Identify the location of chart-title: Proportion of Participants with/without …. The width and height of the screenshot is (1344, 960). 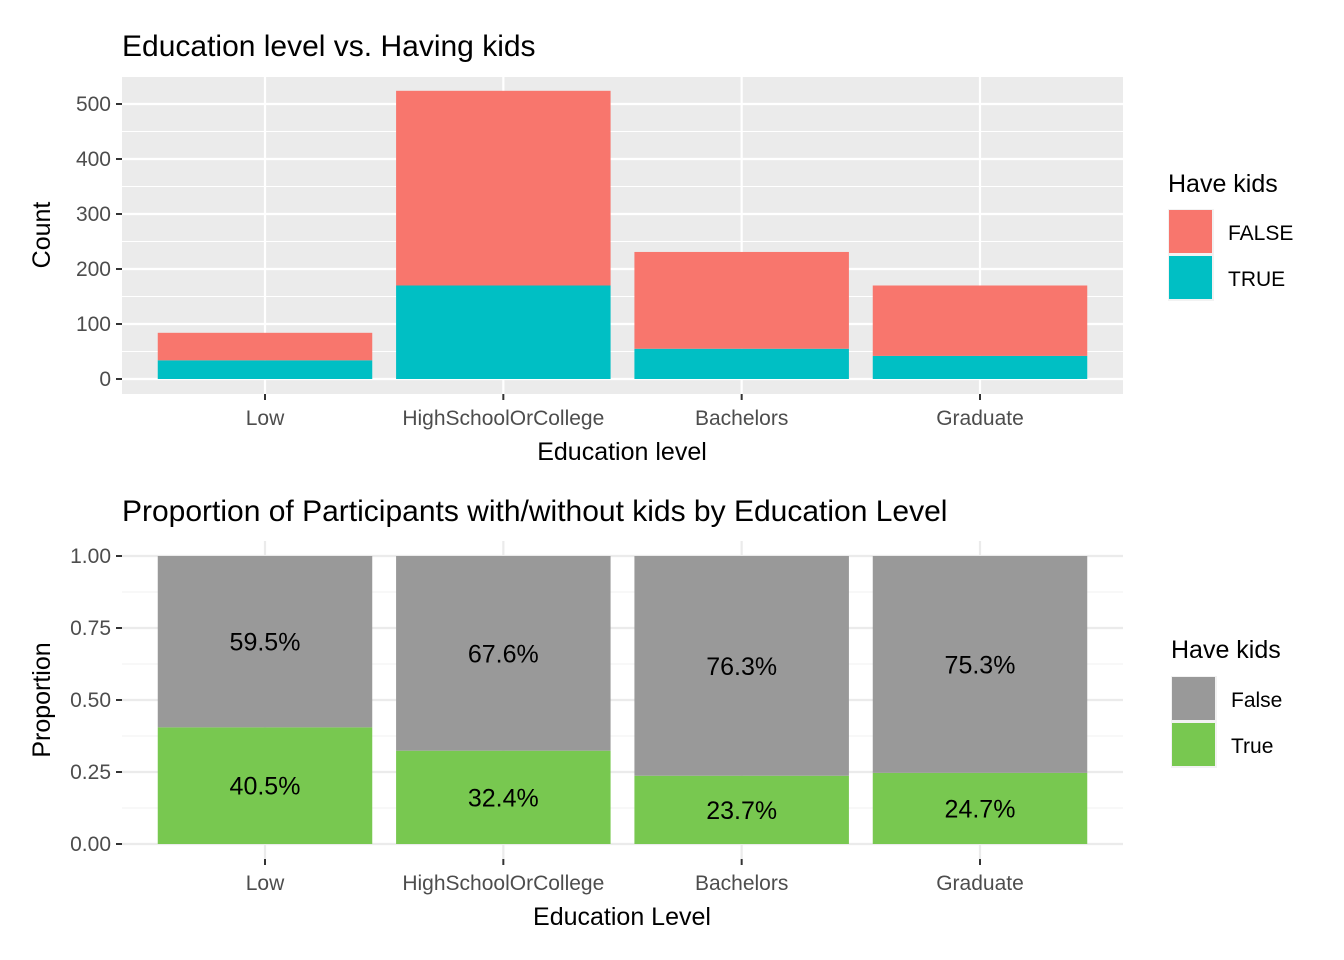
(534, 511).